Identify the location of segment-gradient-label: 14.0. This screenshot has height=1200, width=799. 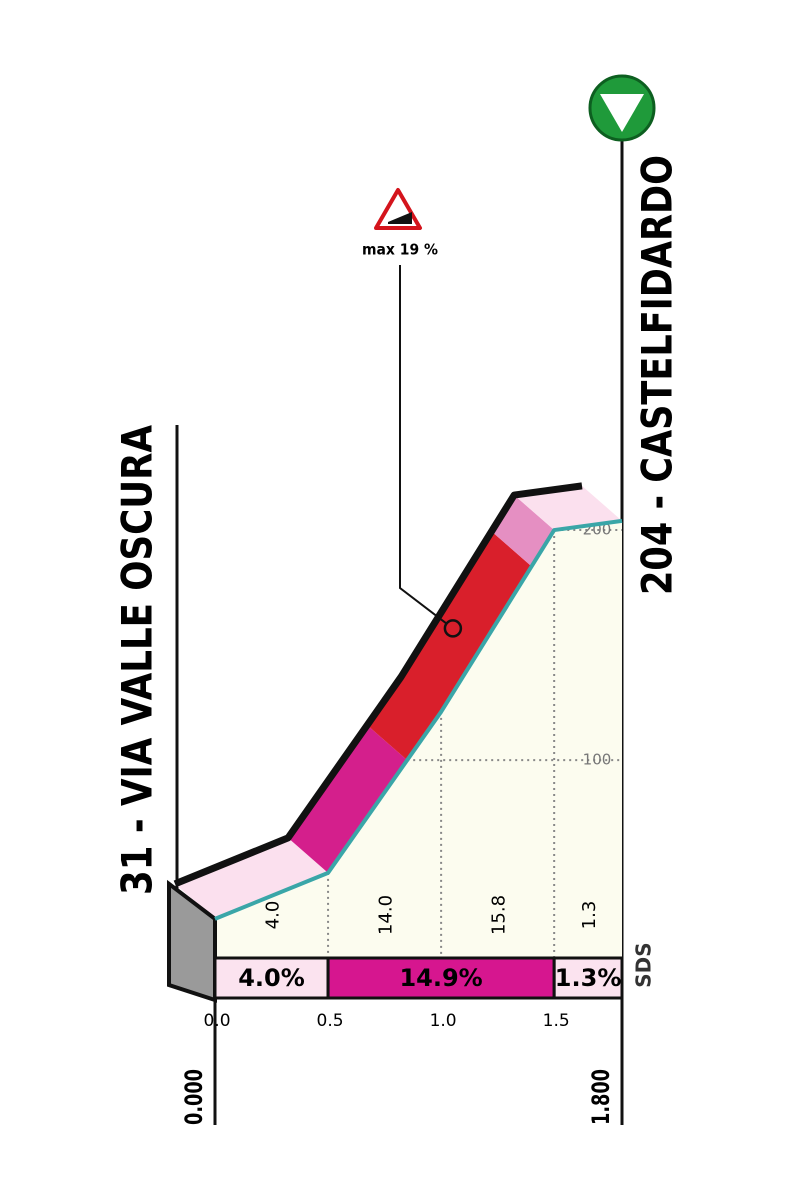
(386, 915).